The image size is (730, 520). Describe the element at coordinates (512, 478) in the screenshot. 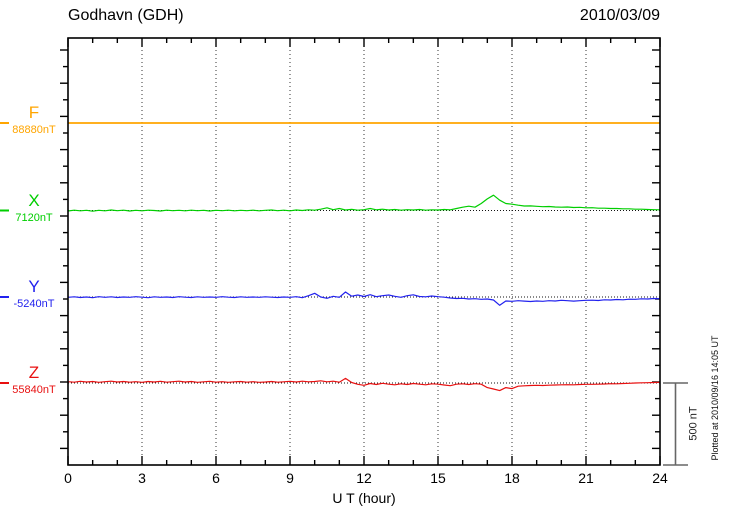

I see `x-tick-label-18: 18` at that location.